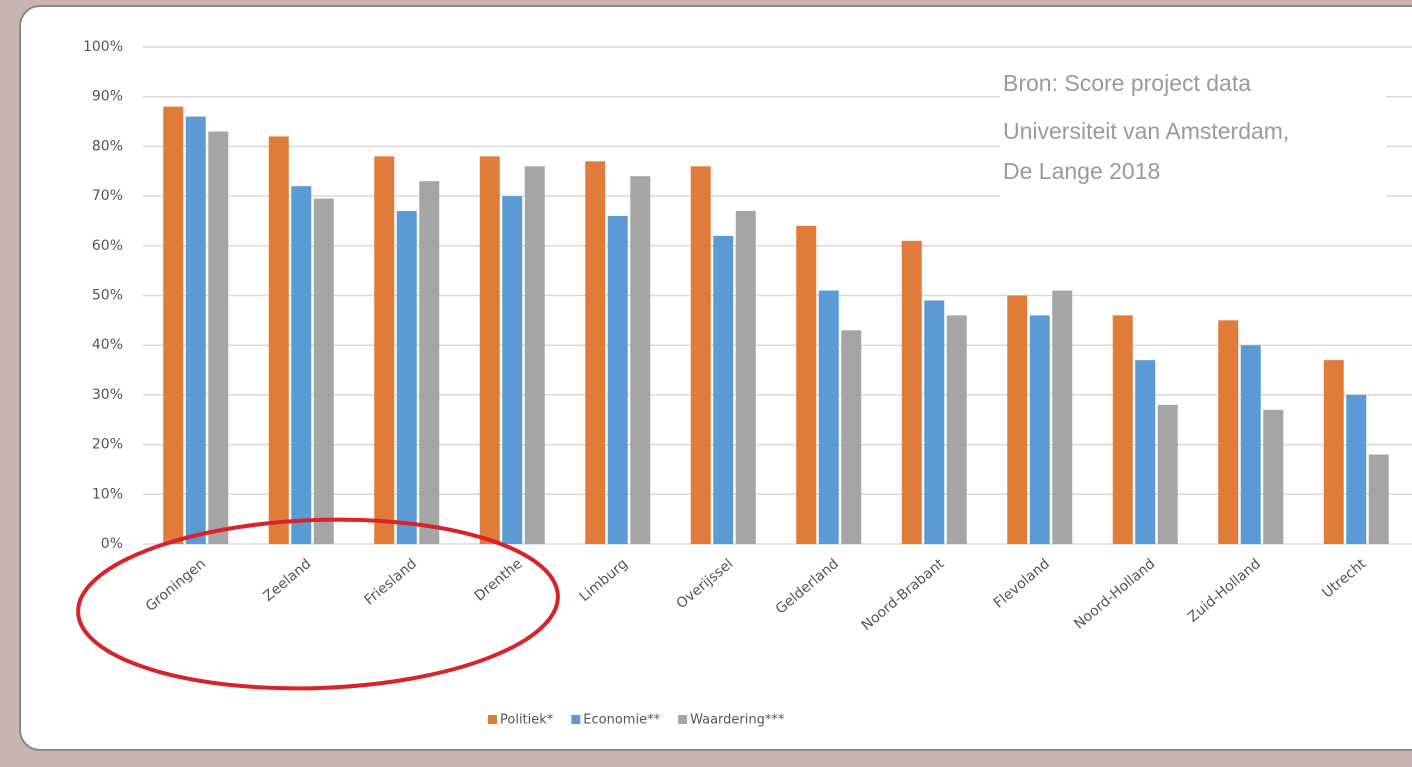 This screenshot has width=1412, height=767. What do you see at coordinates (107, 246) in the screenshot?
I see `y-tick-label: 60%` at bounding box center [107, 246].